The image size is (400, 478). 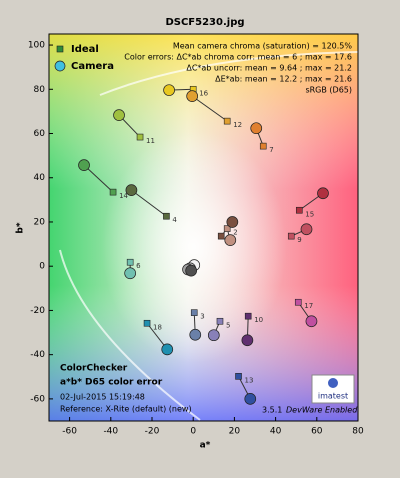 I want to click on info-line: 02-Jul-2015 15:19:48, so click(x=102, y=397).